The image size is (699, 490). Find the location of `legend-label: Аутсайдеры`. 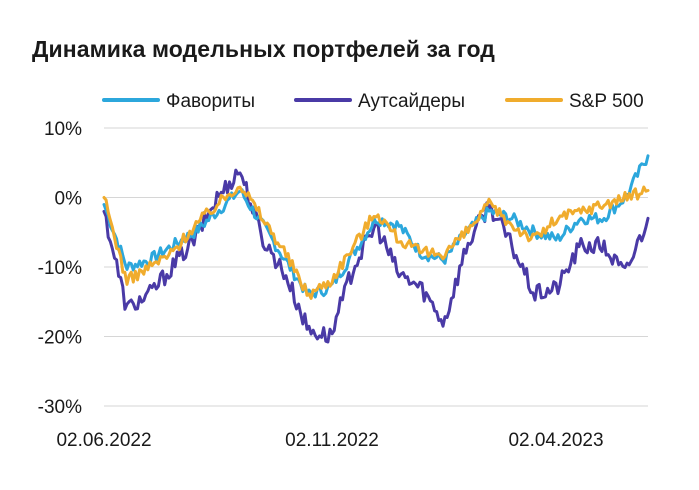

legend-label: Аутсайдеры is located at coordinates (411, 101).